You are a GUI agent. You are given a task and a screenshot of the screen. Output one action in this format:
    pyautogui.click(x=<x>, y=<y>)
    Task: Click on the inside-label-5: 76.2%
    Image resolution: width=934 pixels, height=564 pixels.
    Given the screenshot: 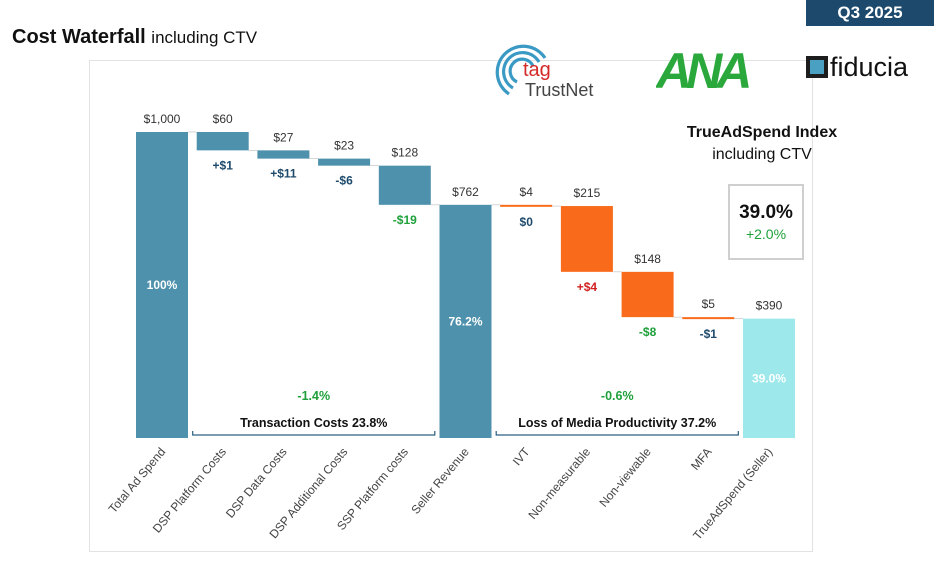 What is the action you would take?
    pyautogui.click(x=465, y=321)
    